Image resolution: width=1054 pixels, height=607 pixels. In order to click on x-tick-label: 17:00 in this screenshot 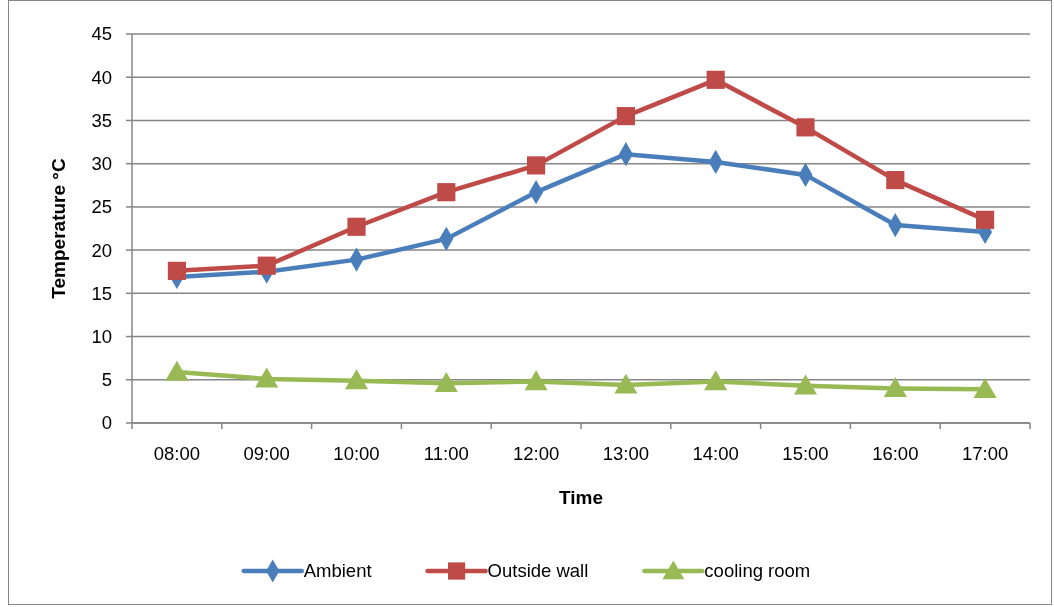, I will do `click(985, 454)`.